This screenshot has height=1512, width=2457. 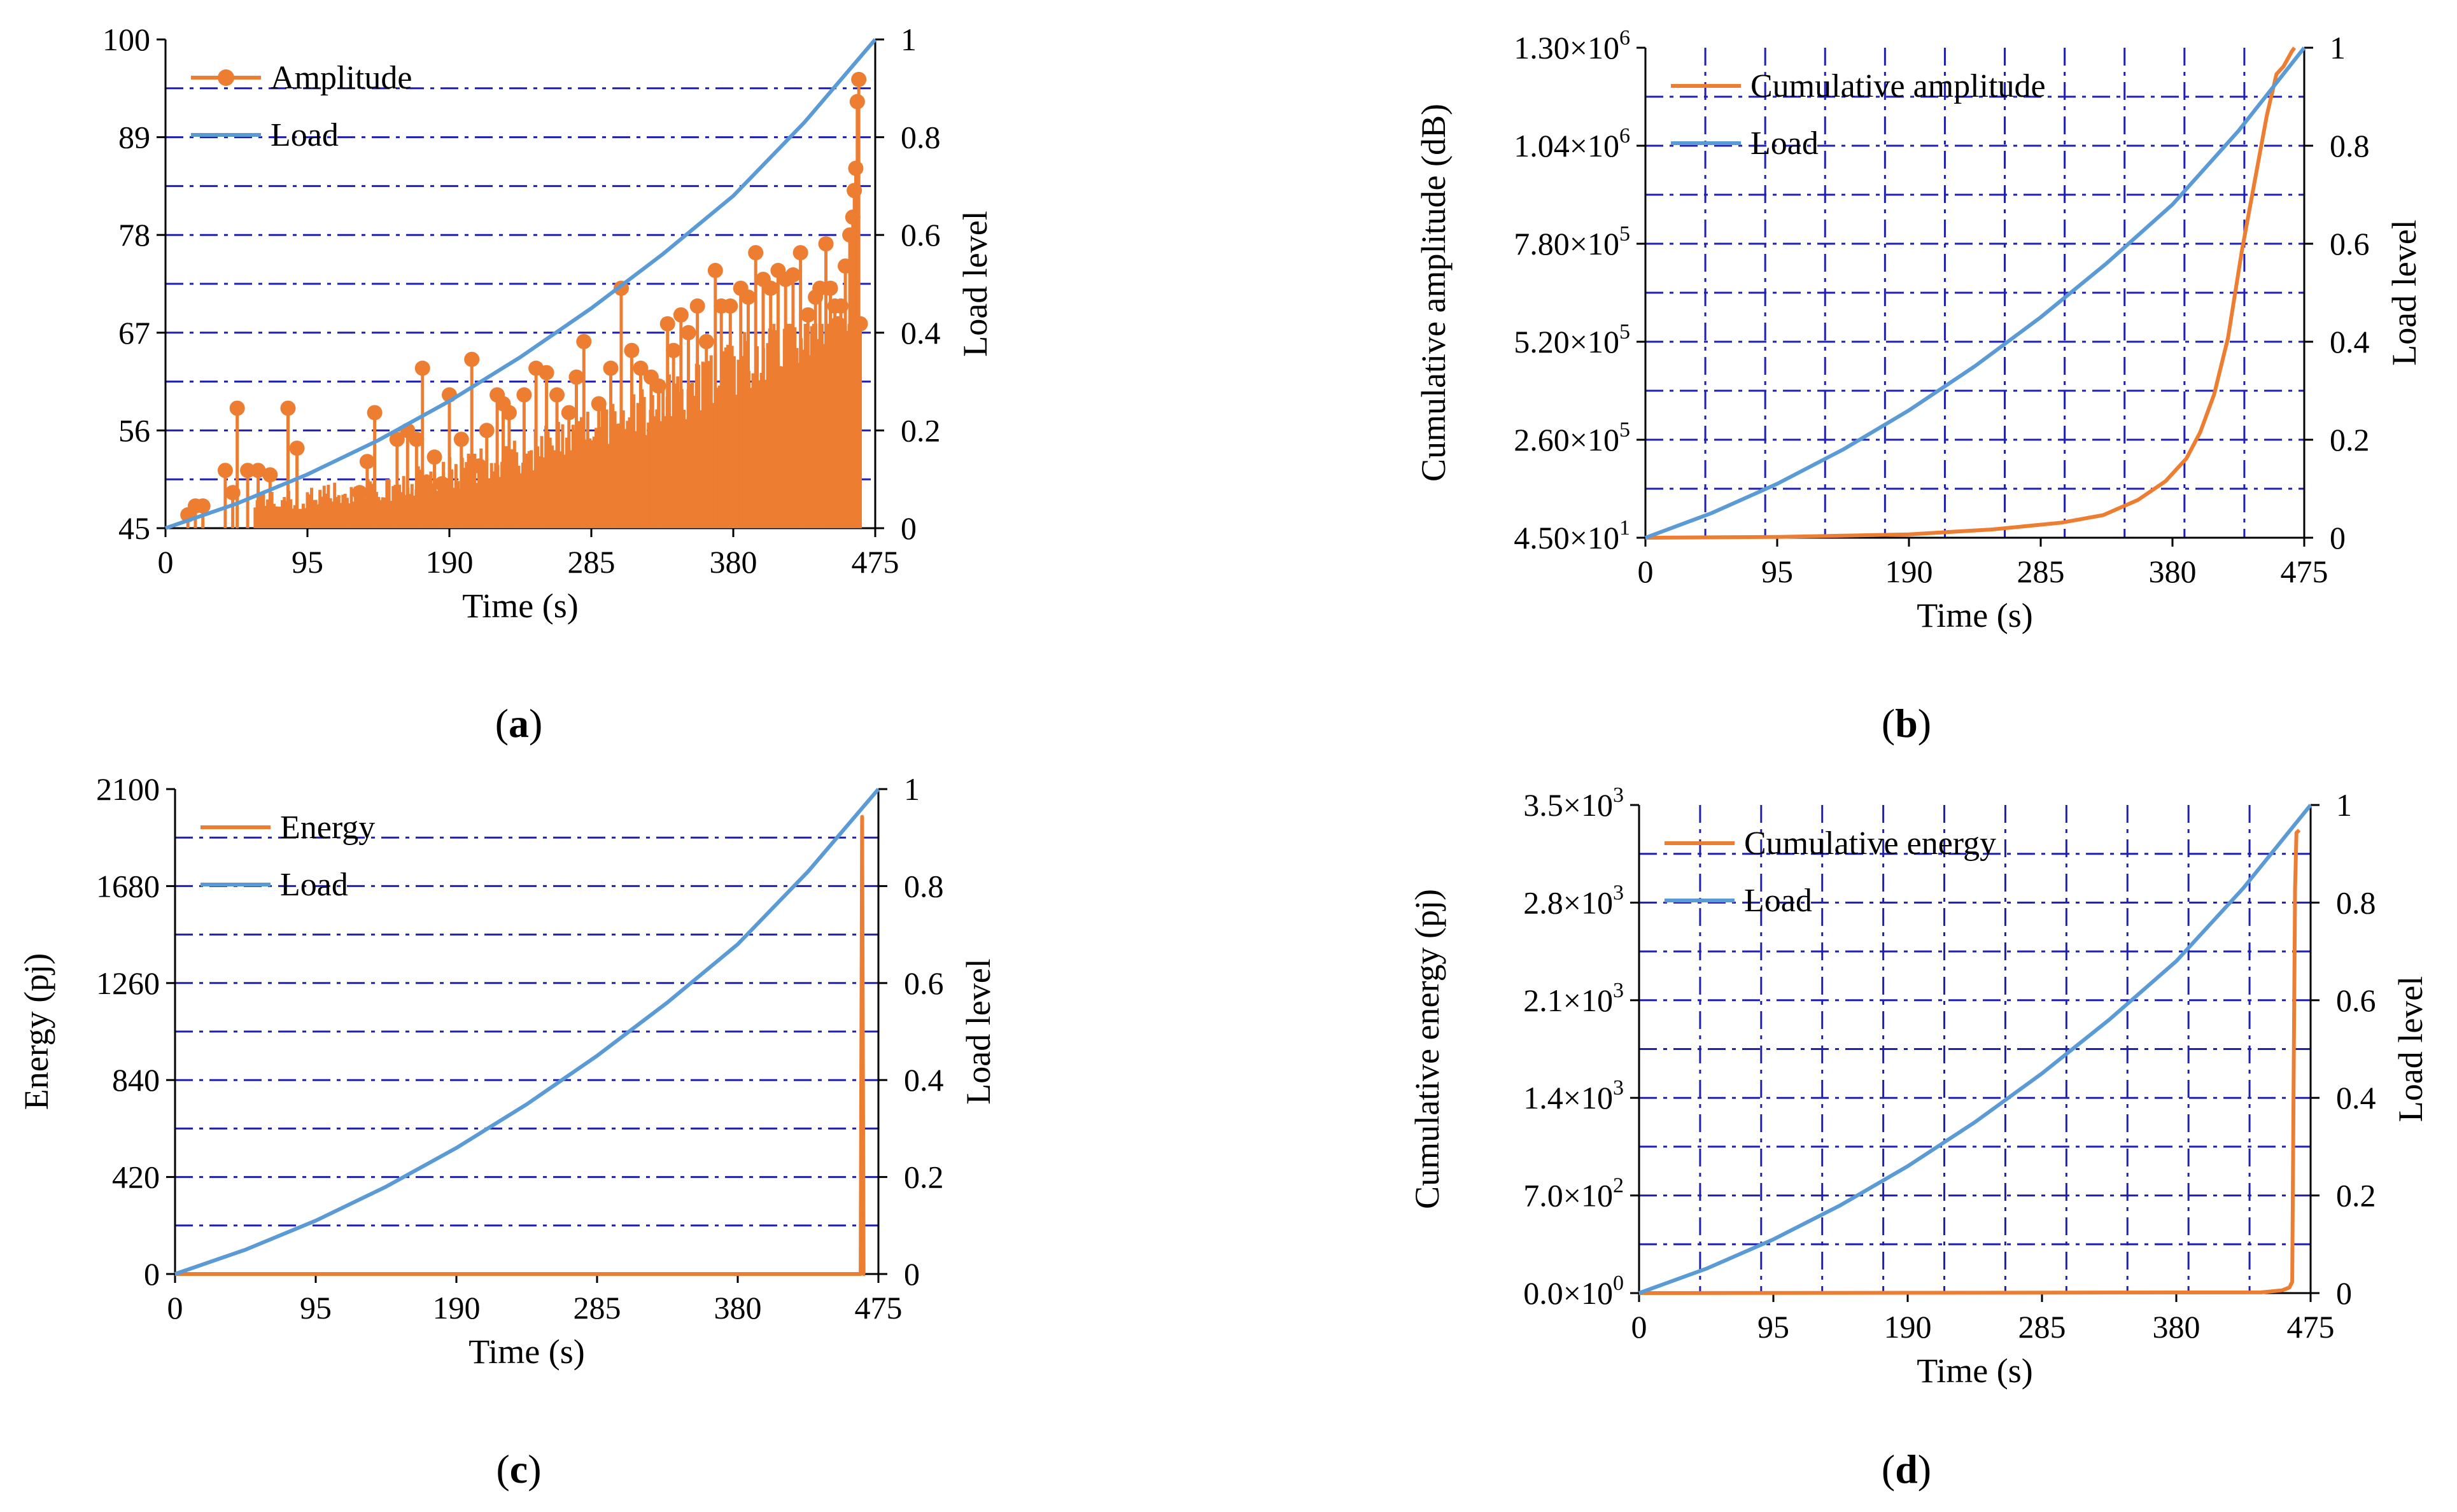 What do you see at coordinates (136, 1177) in the screenshot?
I see `y-tick-label: 420` at bounding box center [136, 1177].